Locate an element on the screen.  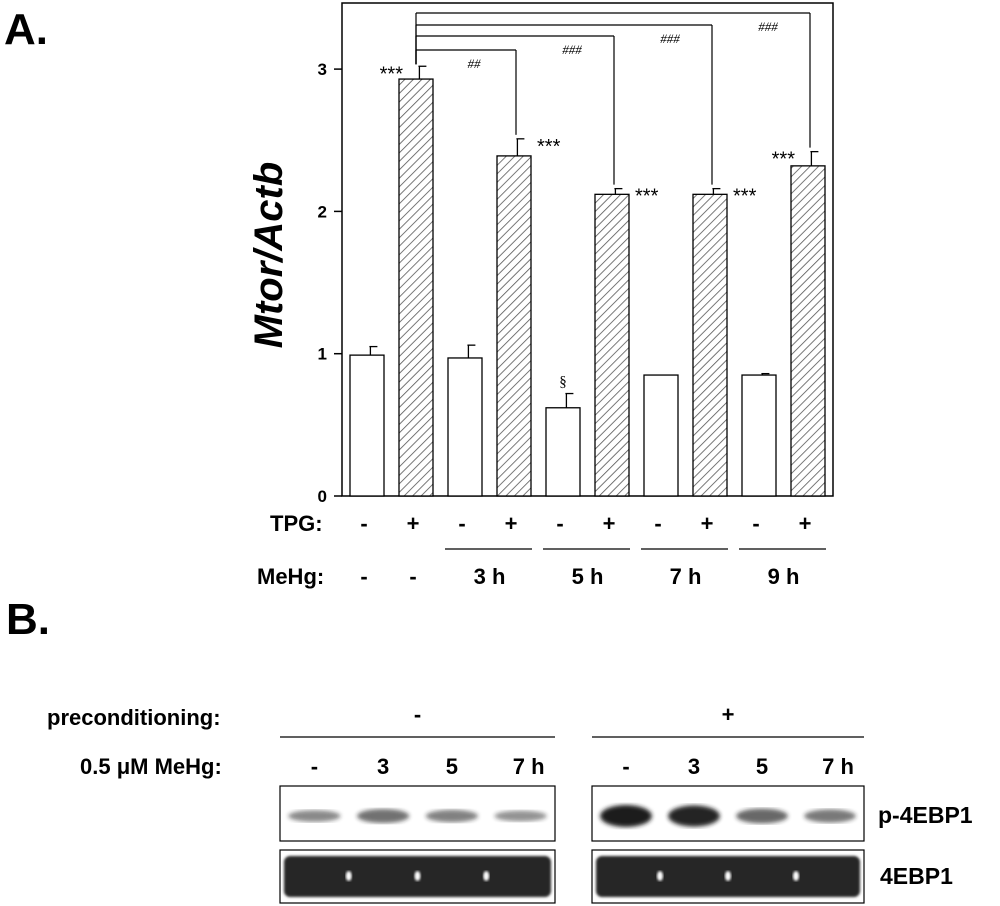
mehg-group-label: 7 h is located at coordinates (686, 576).